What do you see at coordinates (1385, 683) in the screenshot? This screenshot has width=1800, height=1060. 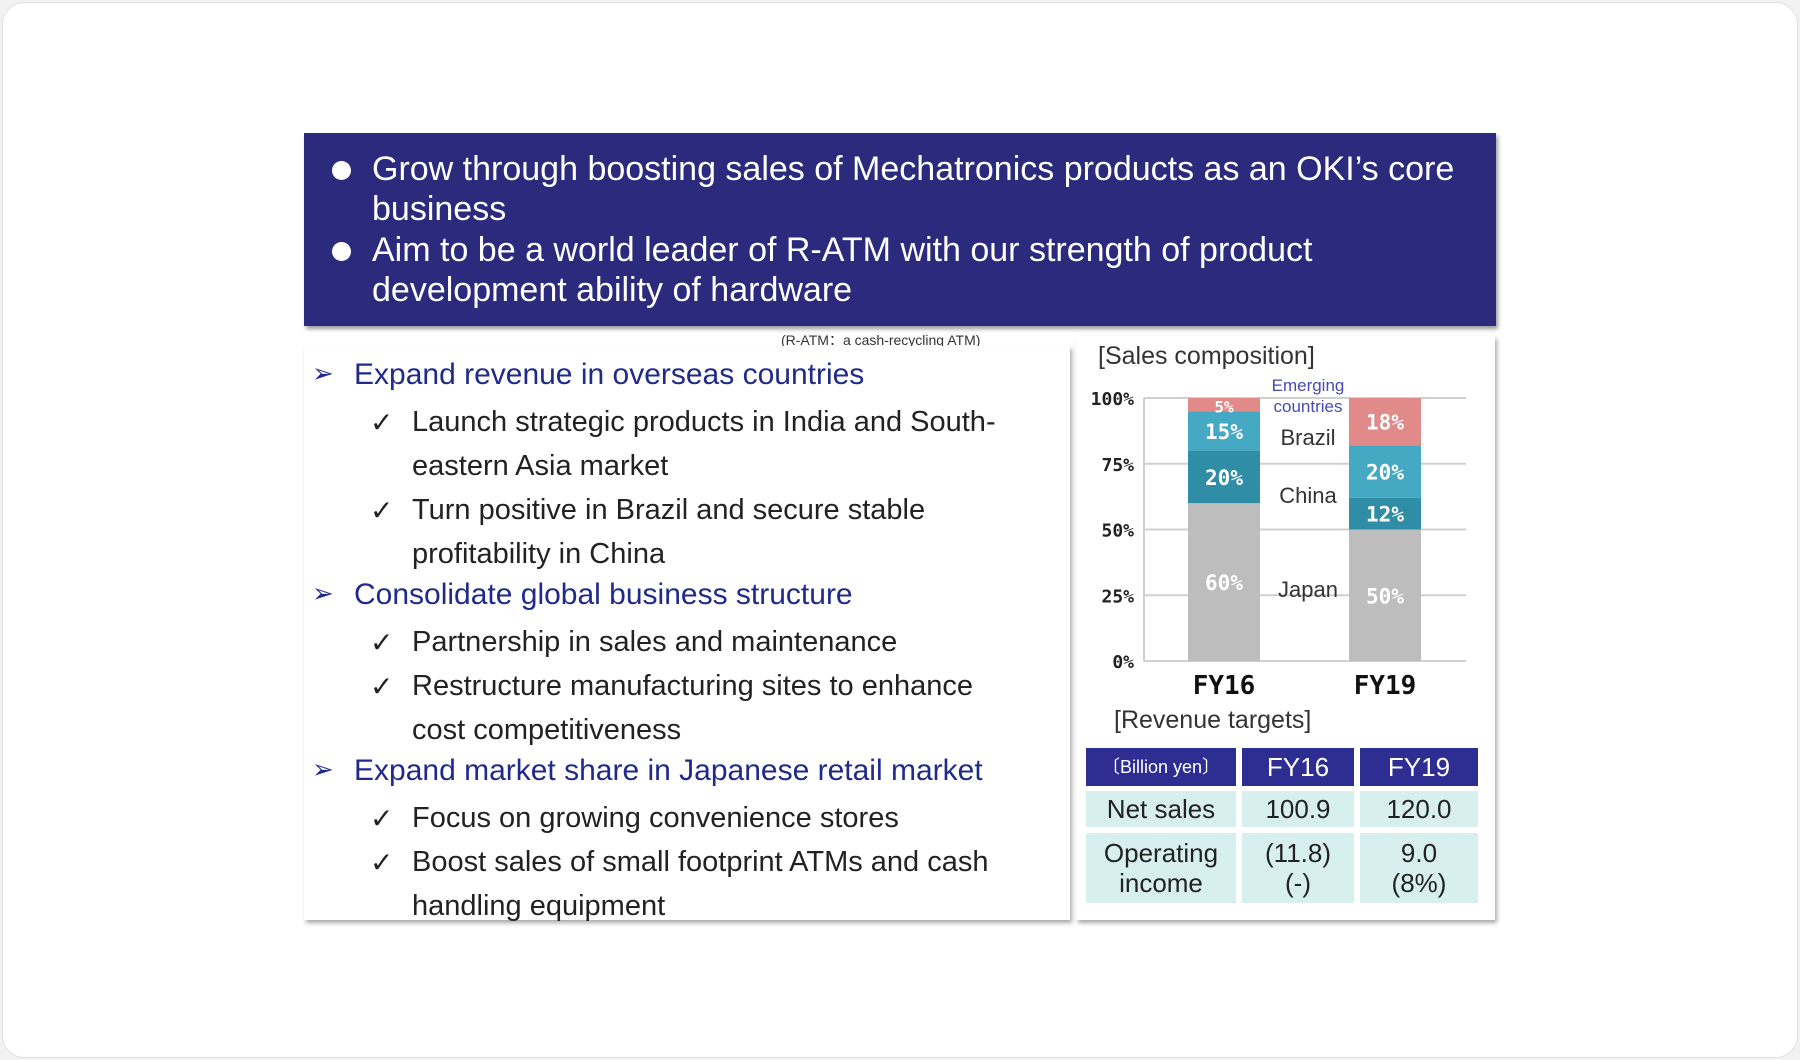 I see `x-tick-label: FY19` at bounding box center [1385, 683].